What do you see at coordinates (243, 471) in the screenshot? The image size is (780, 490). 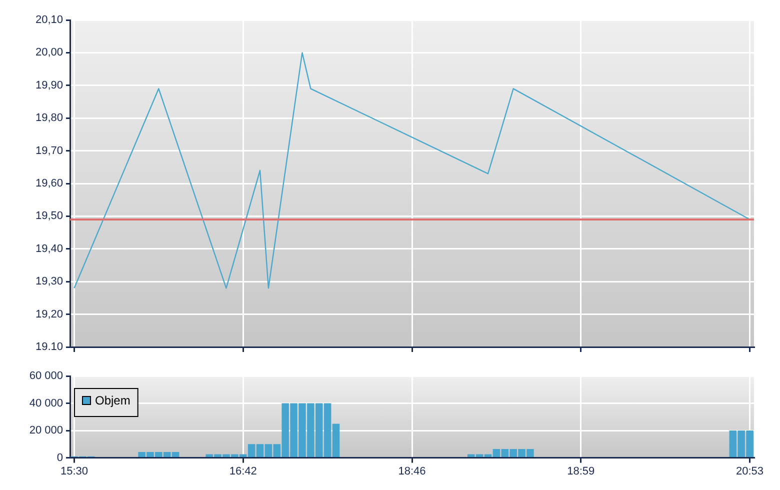 I see `x-tick-label: 16:42` at bounding box center [243, 471].